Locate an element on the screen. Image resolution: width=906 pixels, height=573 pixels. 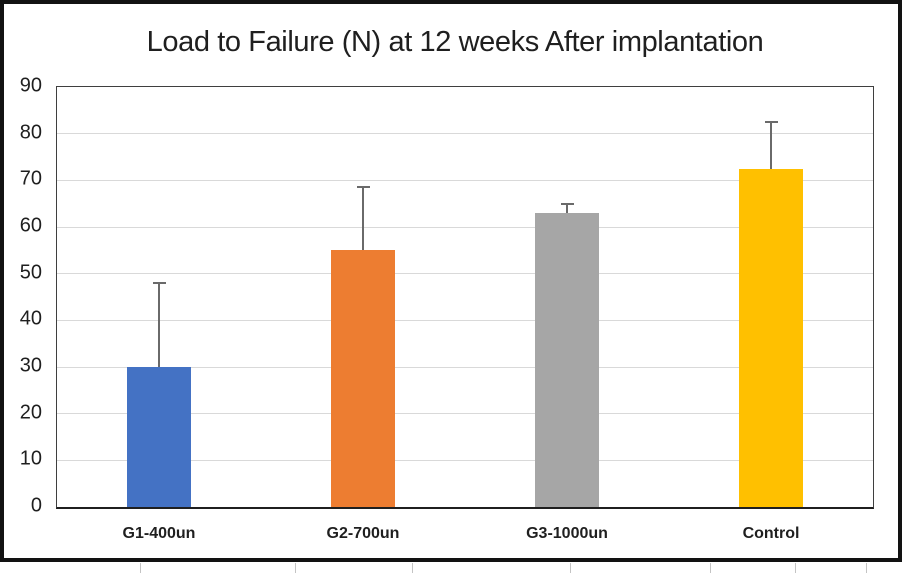
bar-g1-400un is located at coordinates (159, 437).